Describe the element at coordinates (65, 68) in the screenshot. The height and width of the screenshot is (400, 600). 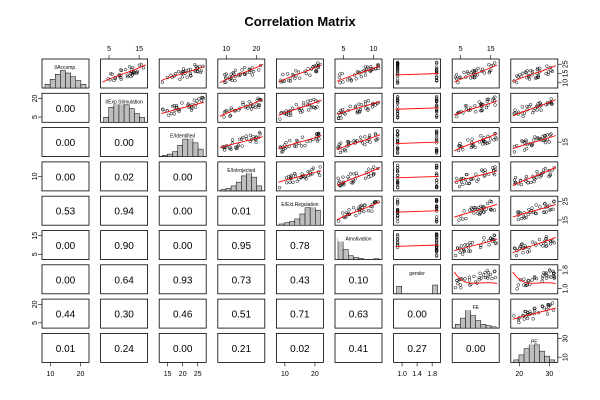
I see `variable-name: I/Accomp.` at that location.